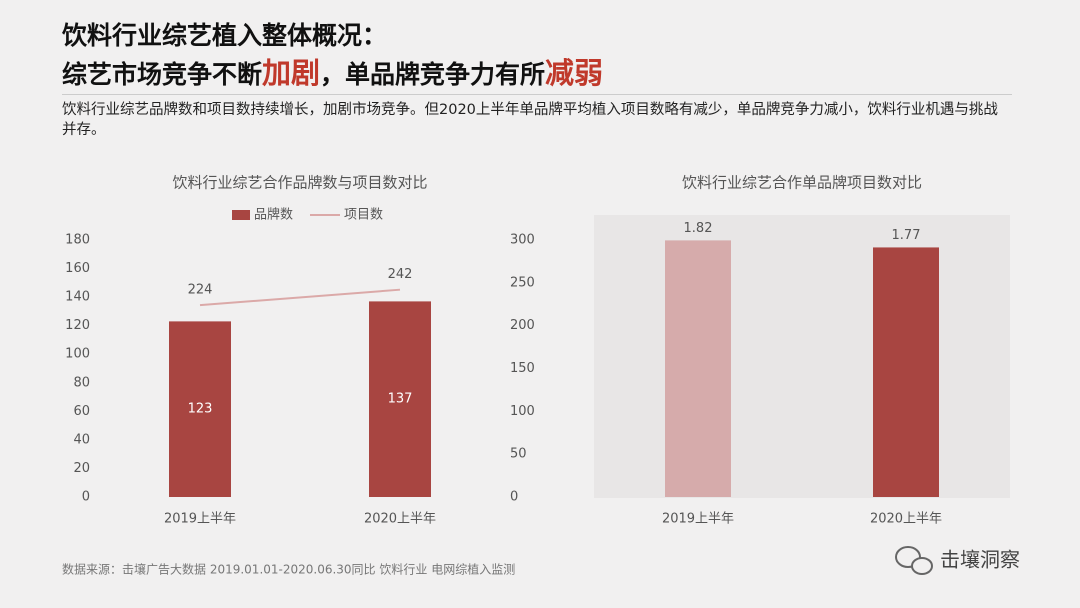 The image size is (1080, 608). I want to click on legend-label: 品牌数, so click(273, 215).